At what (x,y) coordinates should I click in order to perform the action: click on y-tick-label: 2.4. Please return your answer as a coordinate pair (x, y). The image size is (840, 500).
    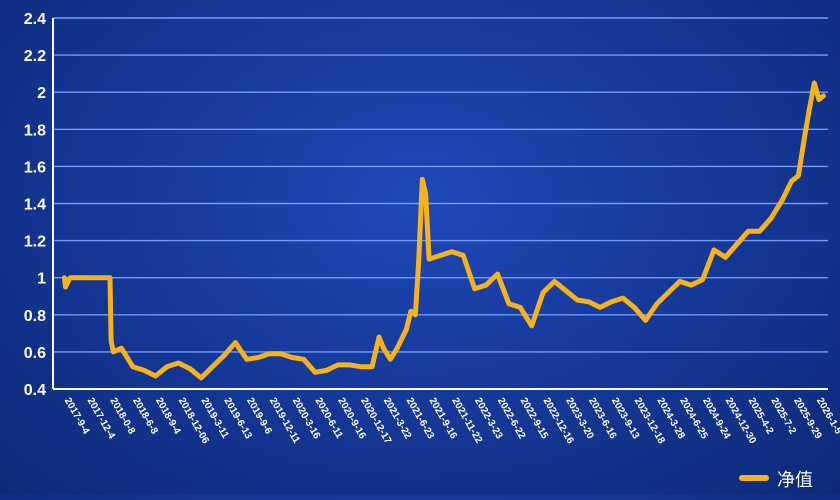
    Looking at the image, I should click on (35, 19).